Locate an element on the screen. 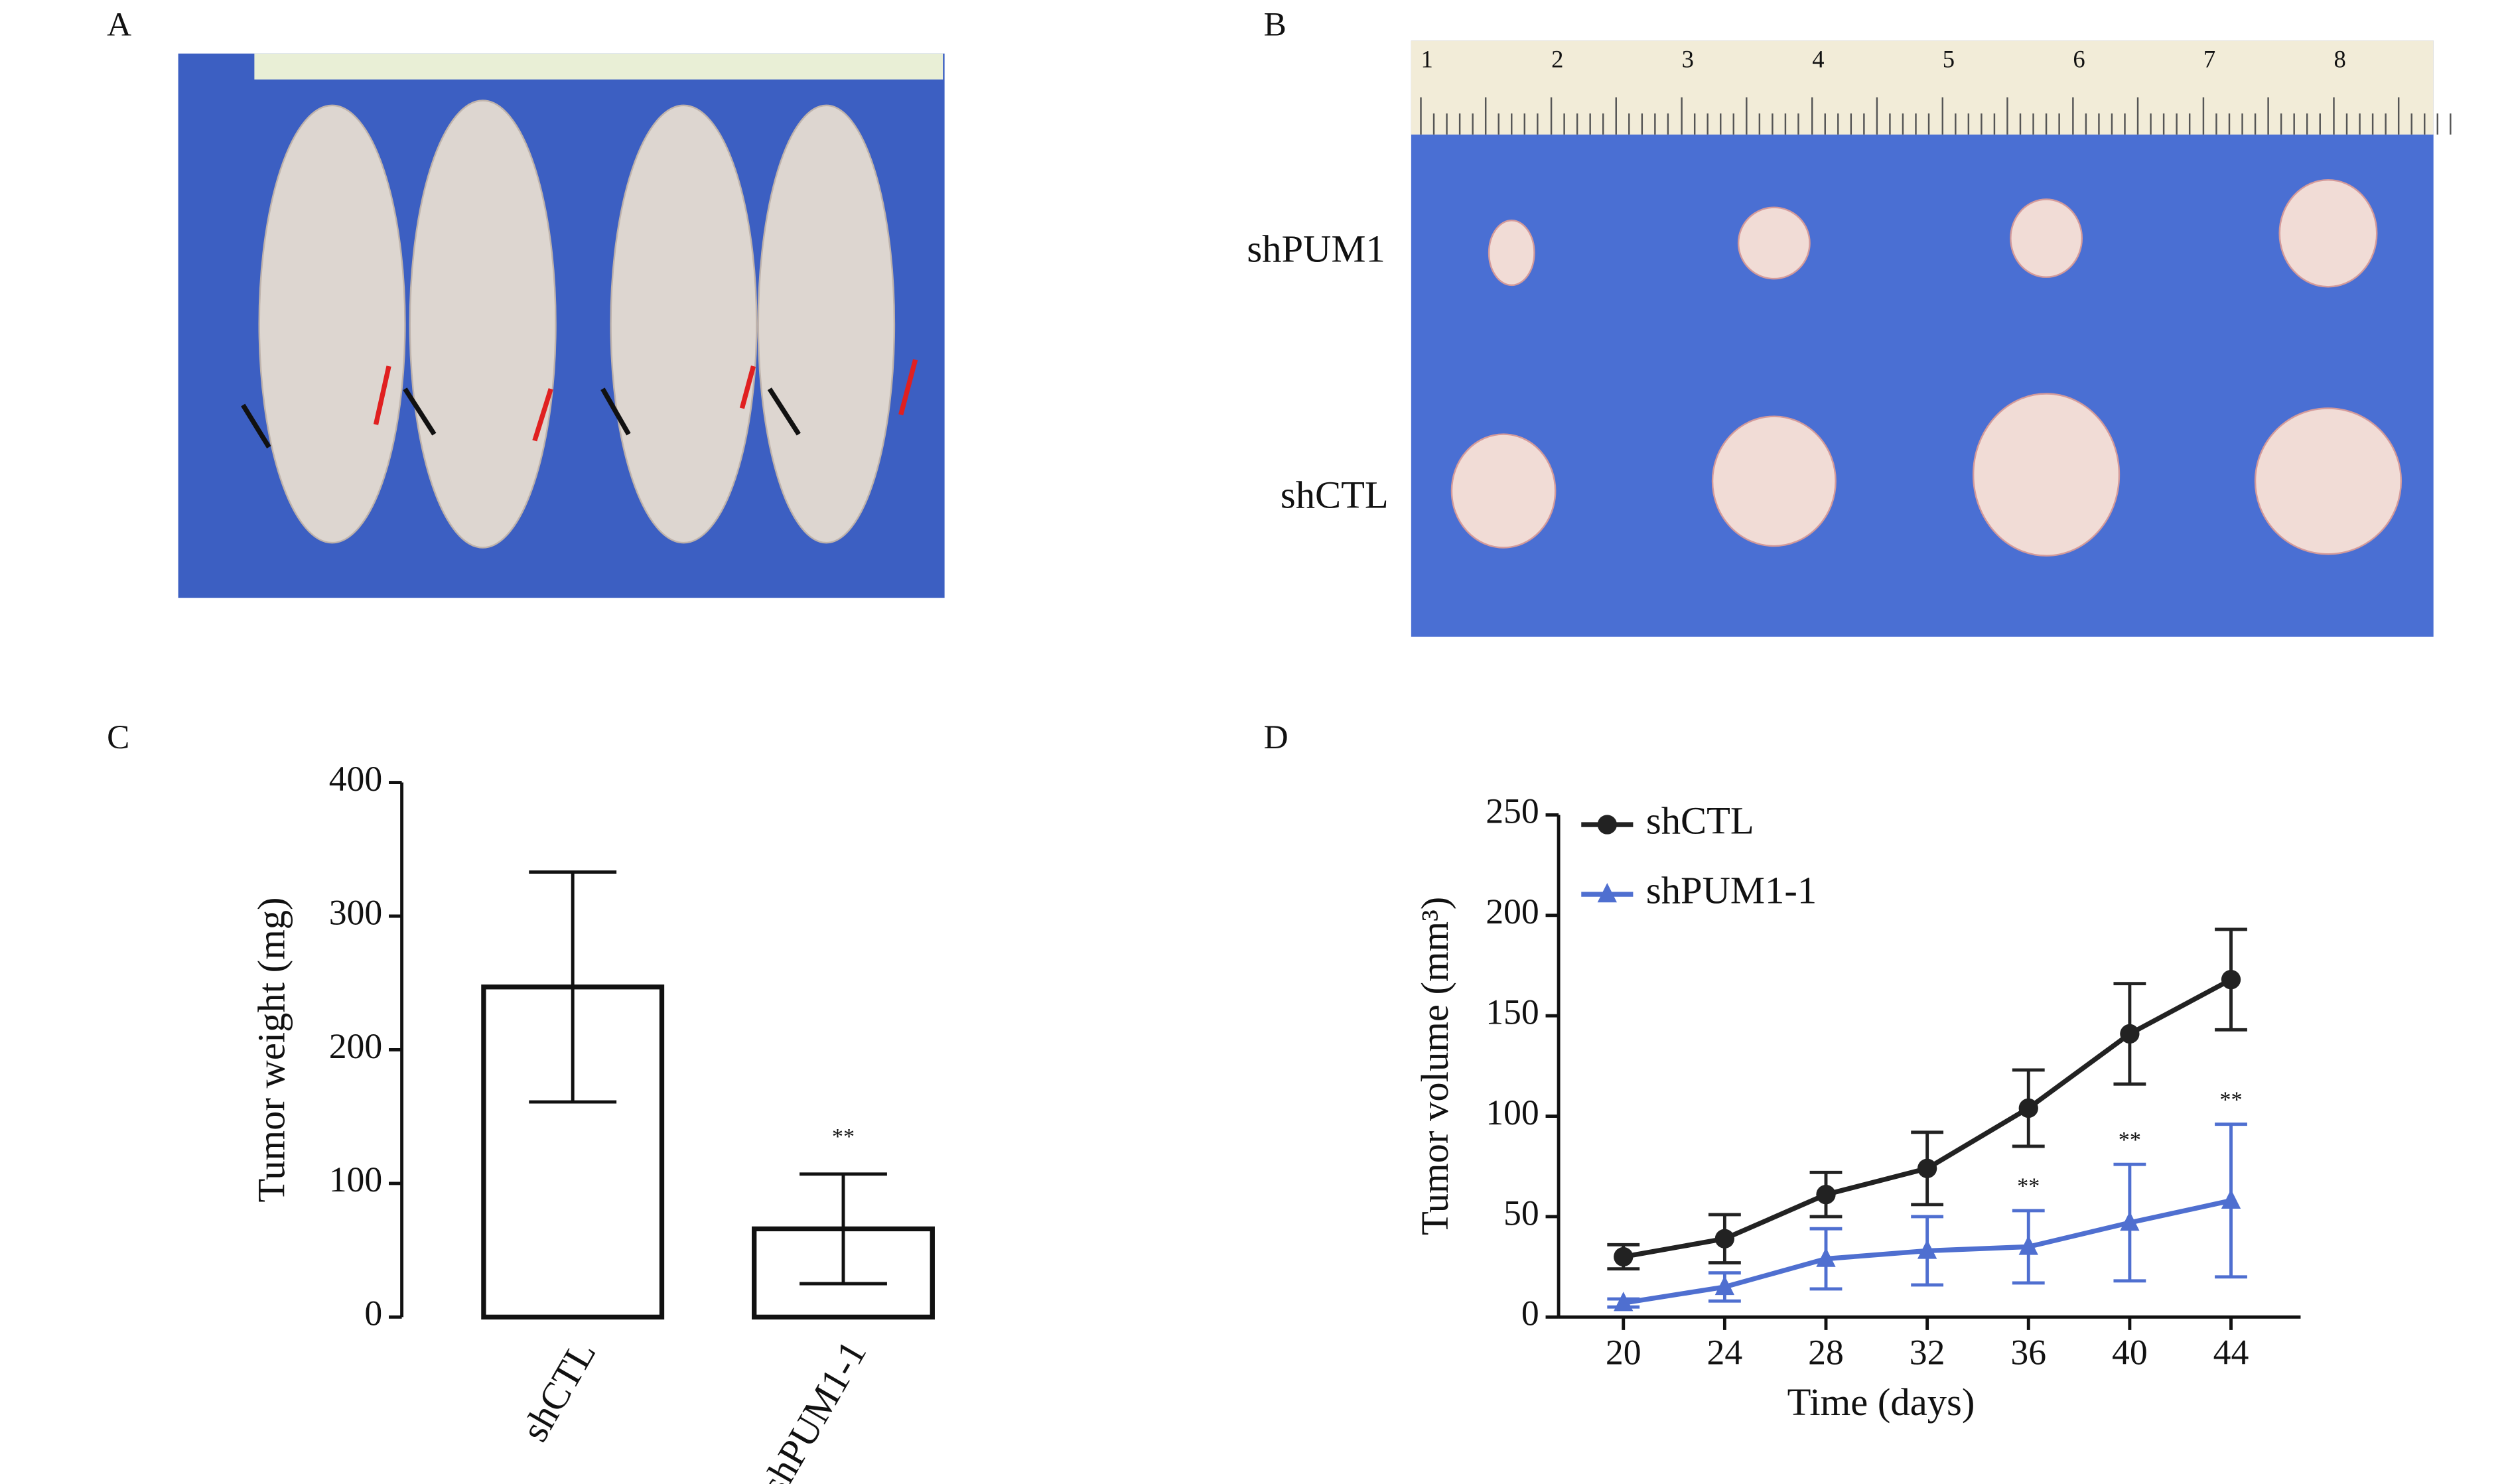 This screenshot has height=1484, width=2508. ruler-label: 3 is located at coordinates (1688, 58).